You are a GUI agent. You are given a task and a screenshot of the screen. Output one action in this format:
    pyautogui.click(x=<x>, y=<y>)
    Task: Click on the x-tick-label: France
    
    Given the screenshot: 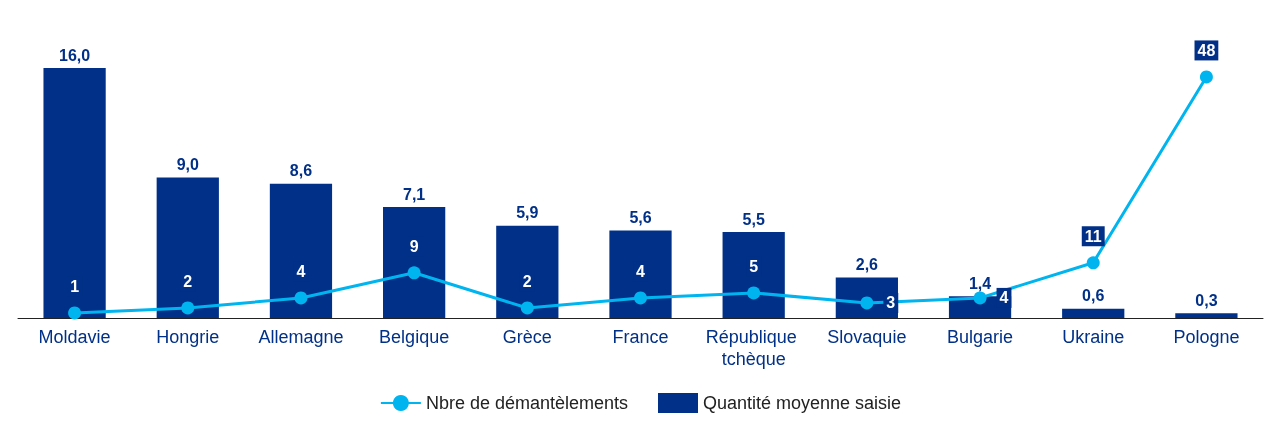 What is the action you would take?
    pyautogui.click(x=640, y=337)
    